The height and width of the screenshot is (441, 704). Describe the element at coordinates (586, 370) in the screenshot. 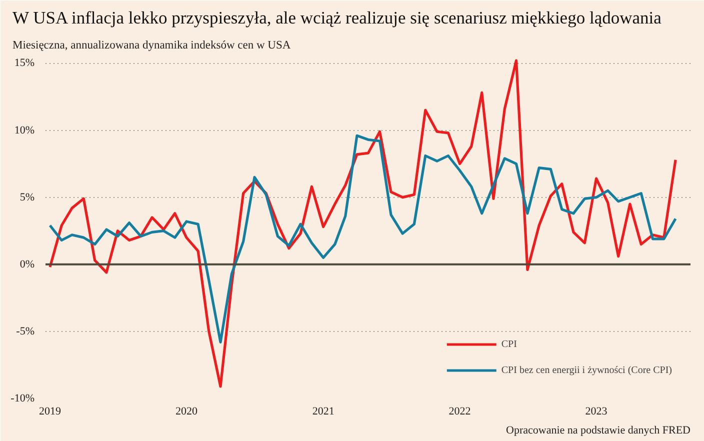

I see `legend-label: CPI bez cen energii i żywności (Core CPI)` at that location.